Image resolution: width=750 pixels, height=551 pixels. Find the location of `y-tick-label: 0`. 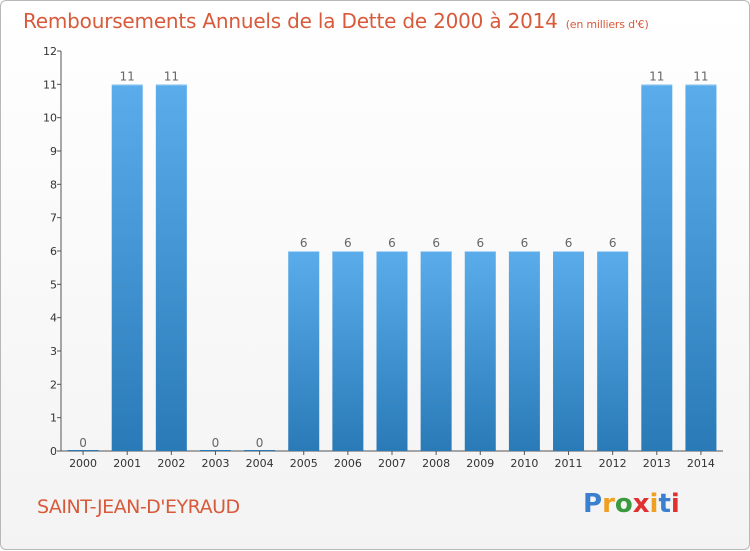

y-tick-label: 0 is located at coordinates (53, 451).